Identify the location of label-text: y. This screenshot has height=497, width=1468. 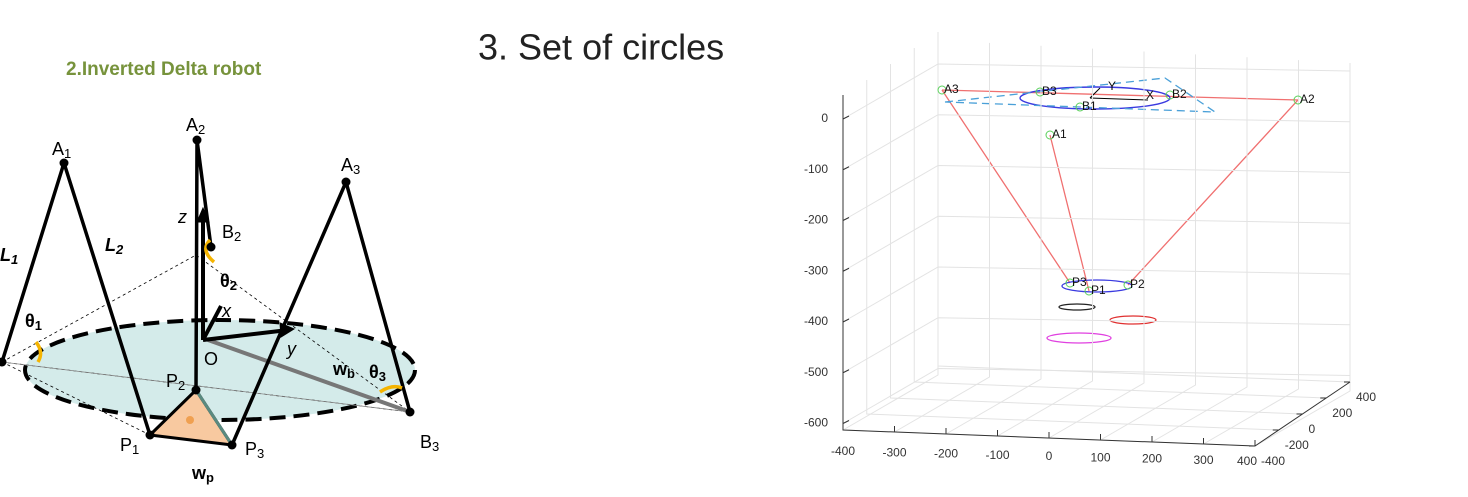
(291, 349).